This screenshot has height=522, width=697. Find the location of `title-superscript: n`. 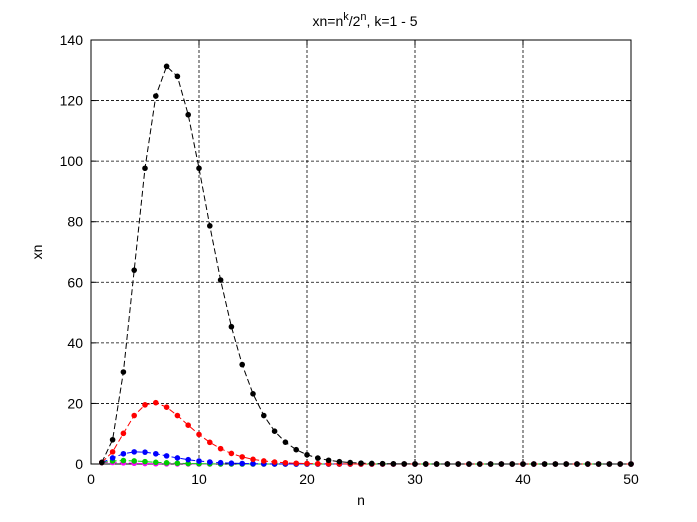

title-superscript: n is located at coordinates (363, 17).